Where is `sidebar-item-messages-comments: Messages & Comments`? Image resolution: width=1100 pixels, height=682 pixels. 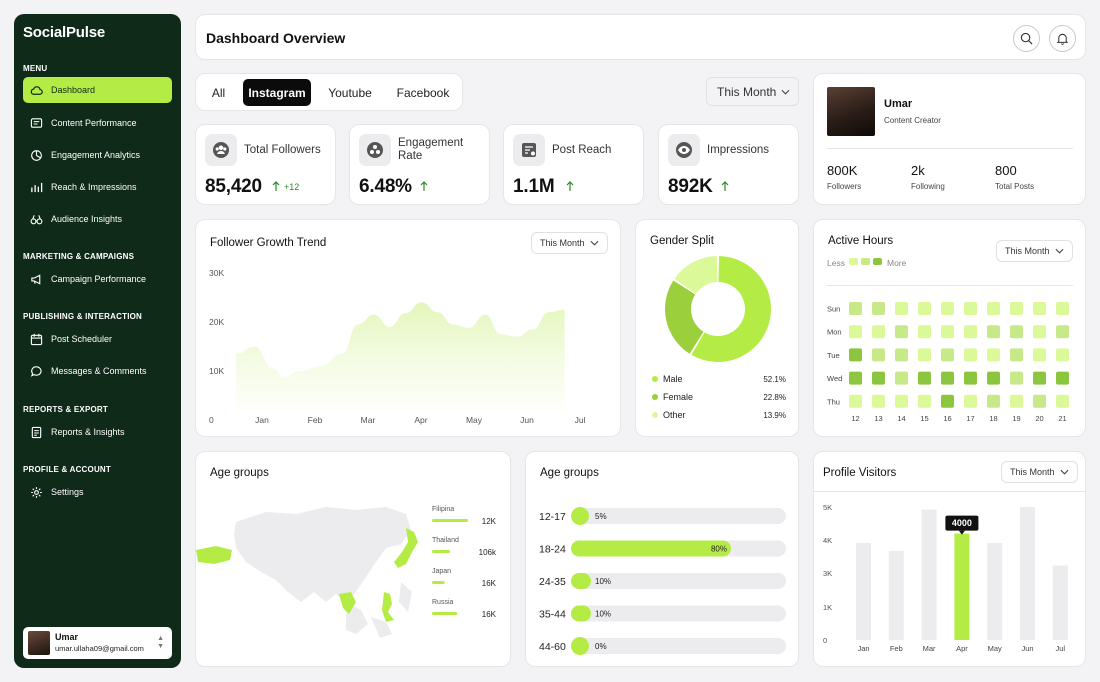 sidebar-item-messages-comments: Messages & Comments is located at coordinates (97, 371).